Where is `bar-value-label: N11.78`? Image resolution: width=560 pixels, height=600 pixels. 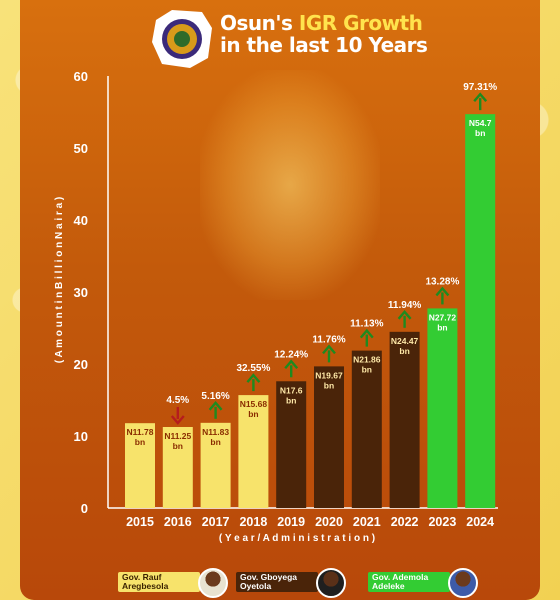 bar-value-label: N11.78 is located at coordinates (140, 432).